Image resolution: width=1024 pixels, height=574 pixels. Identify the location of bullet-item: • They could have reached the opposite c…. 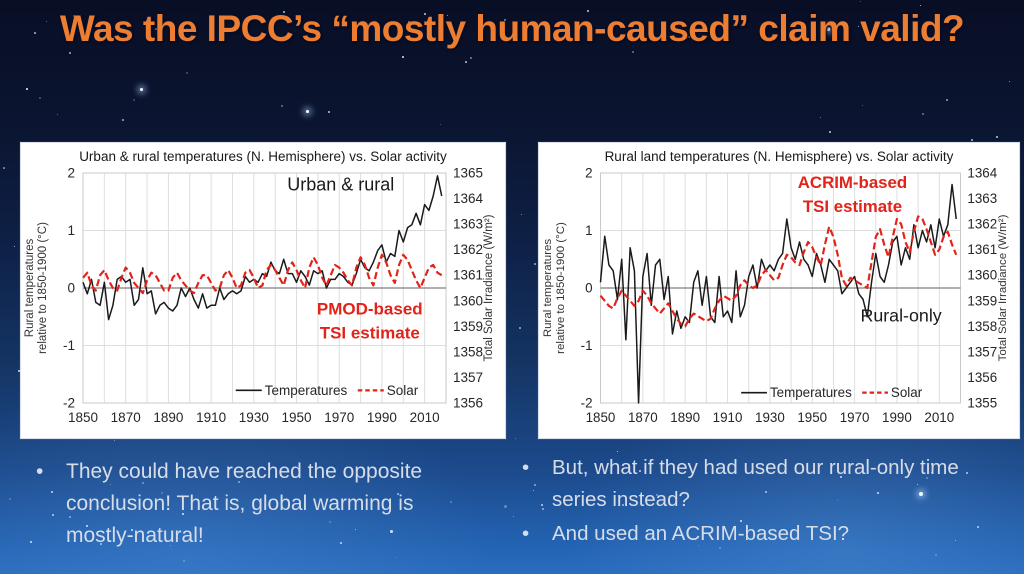
(247, 504).